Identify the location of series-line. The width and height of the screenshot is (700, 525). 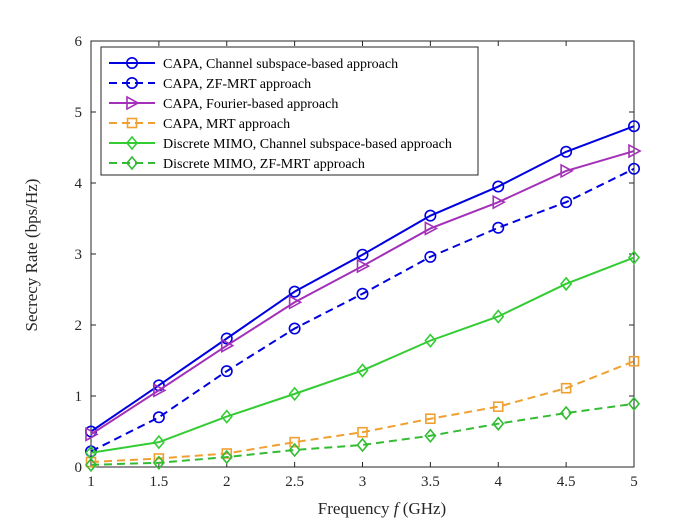
(362, 434).